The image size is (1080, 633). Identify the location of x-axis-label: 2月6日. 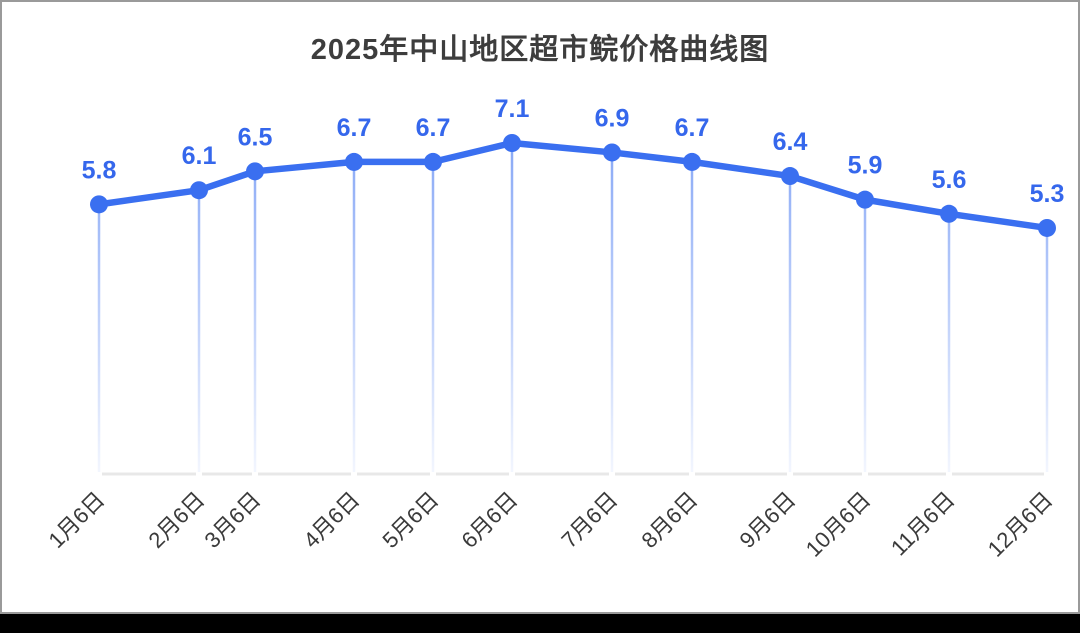
(176, 520).